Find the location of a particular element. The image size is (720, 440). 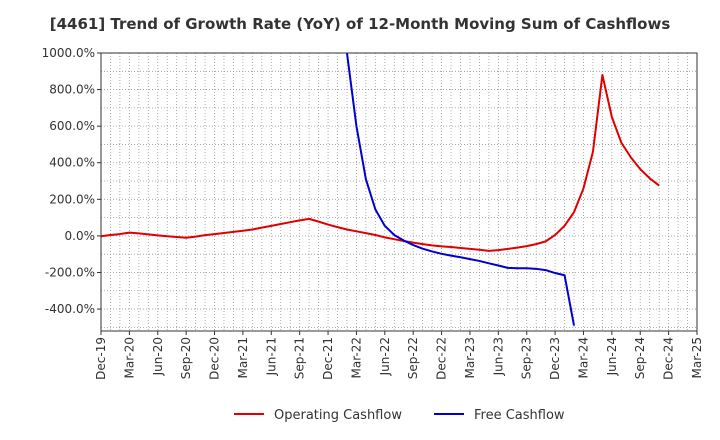

x-tick-label: Jun-22 is located at coordinates (385, 356).